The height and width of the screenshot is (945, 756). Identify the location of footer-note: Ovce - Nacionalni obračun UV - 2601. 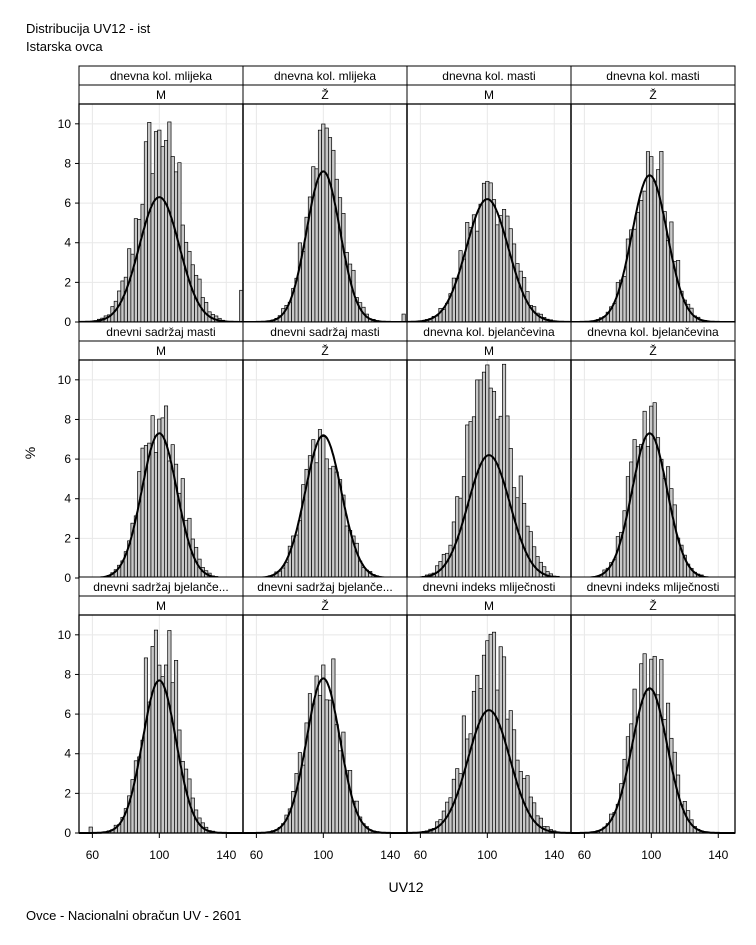
(134, 915).